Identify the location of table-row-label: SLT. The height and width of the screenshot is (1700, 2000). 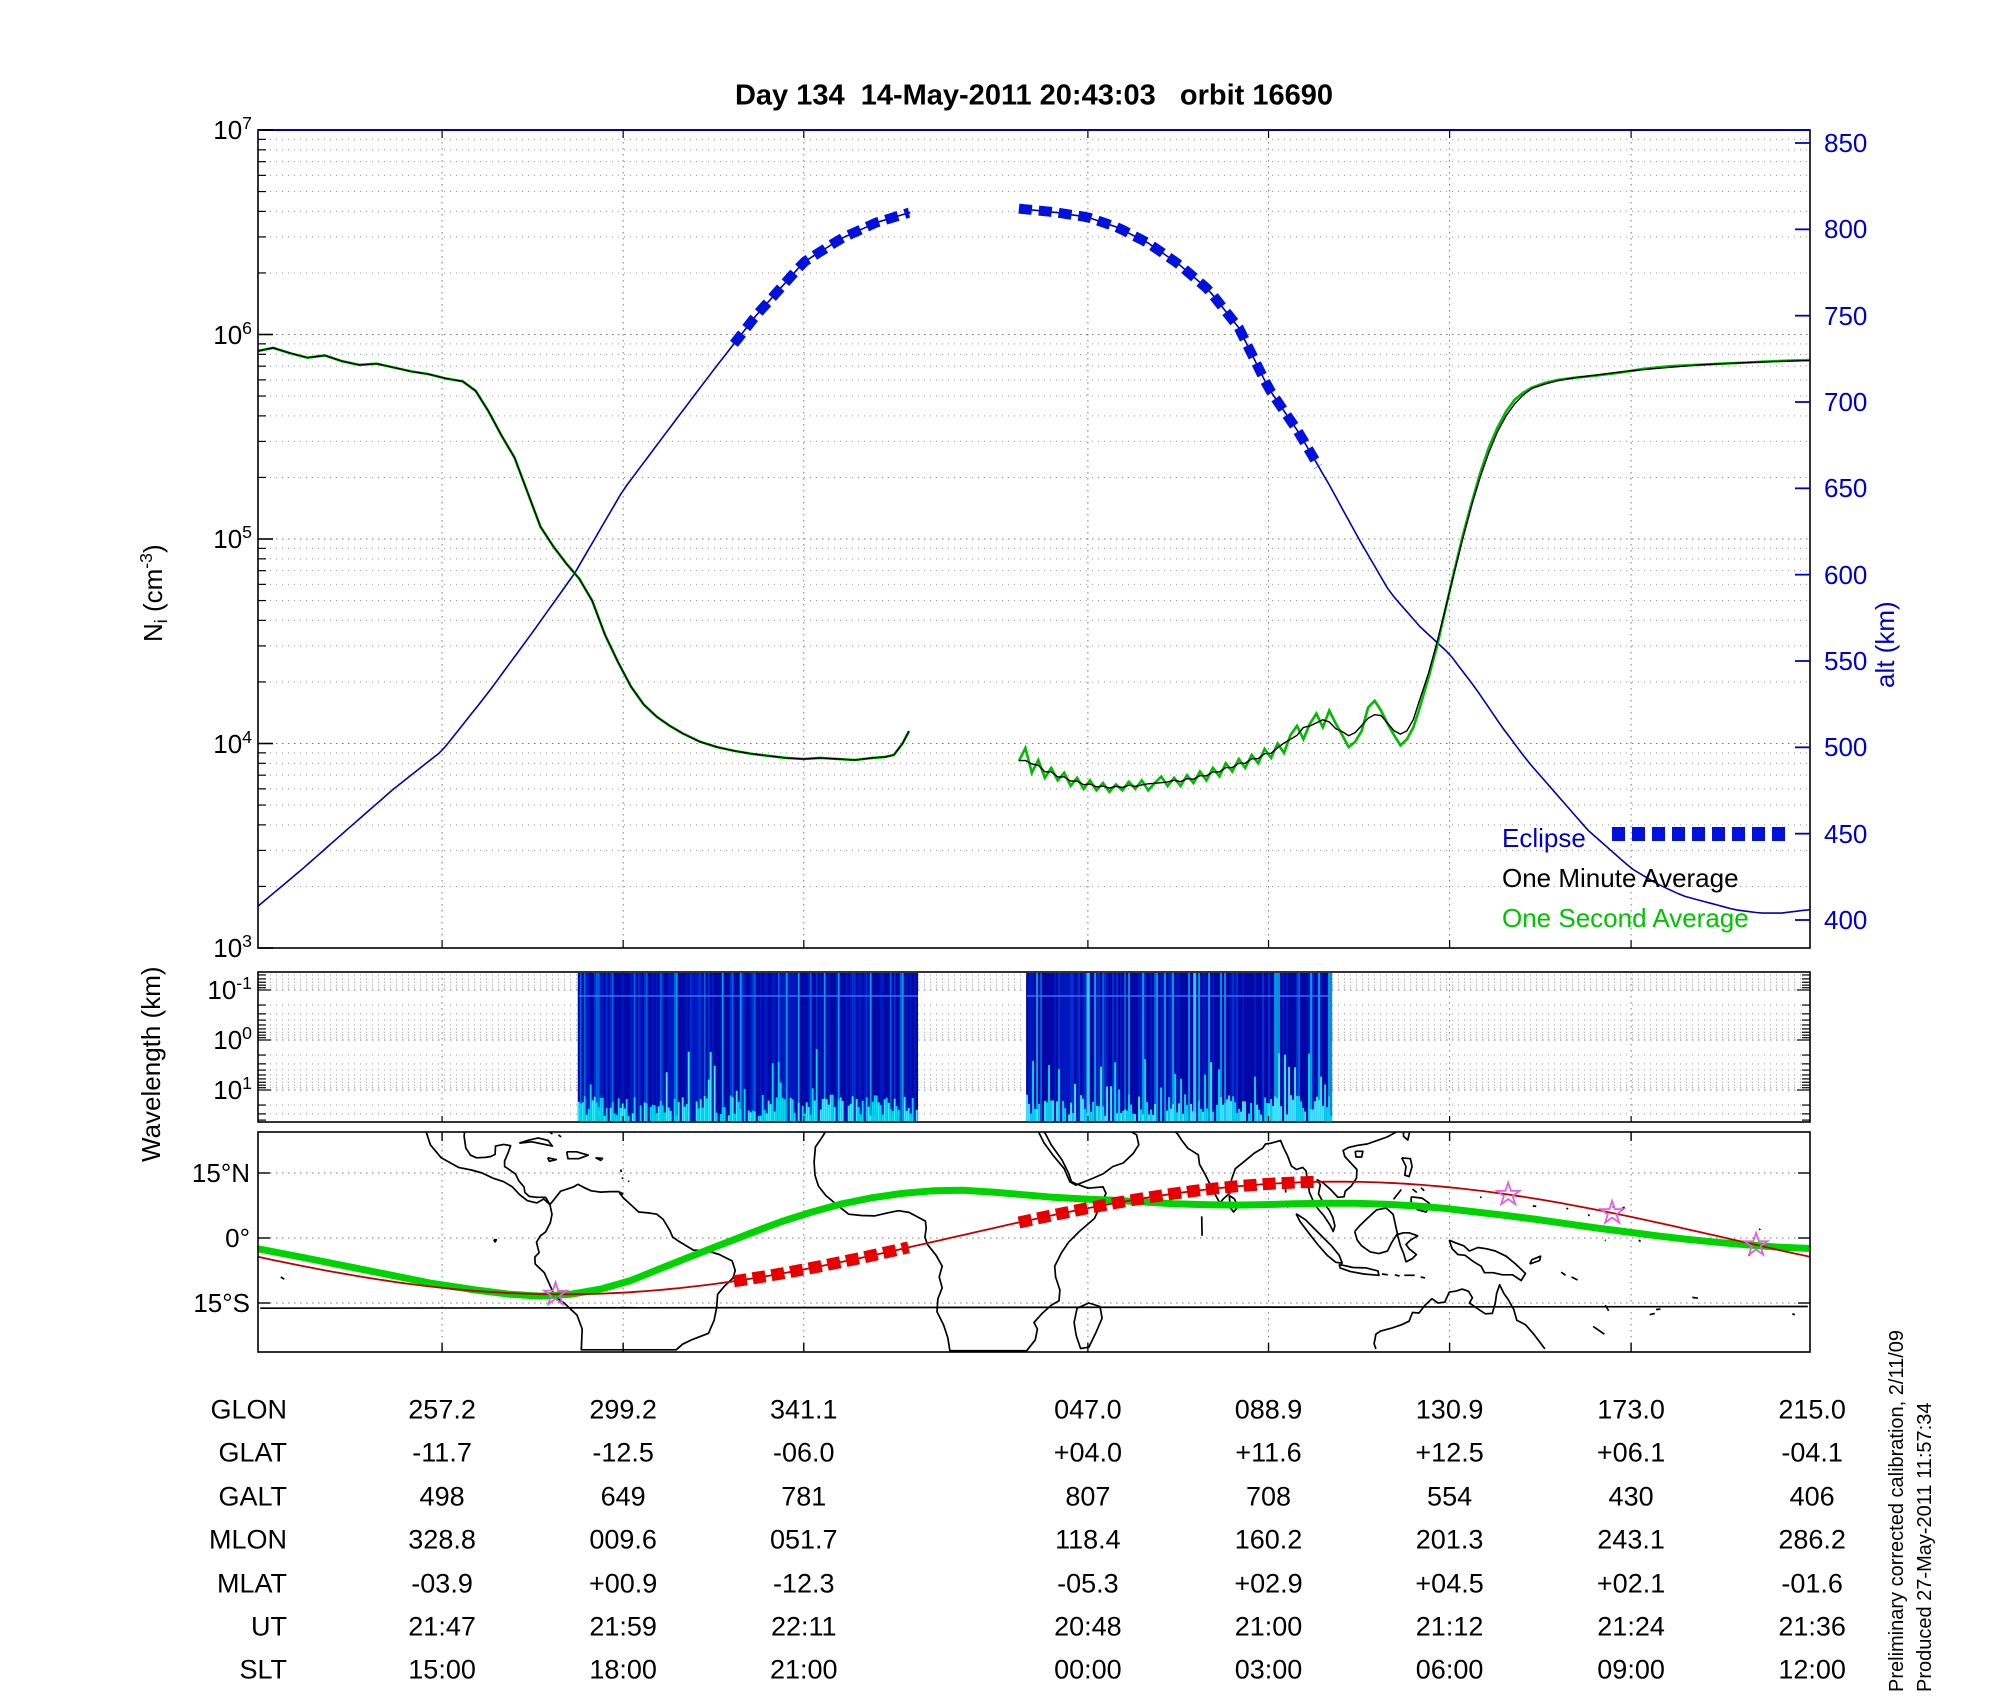
(263, 1669).